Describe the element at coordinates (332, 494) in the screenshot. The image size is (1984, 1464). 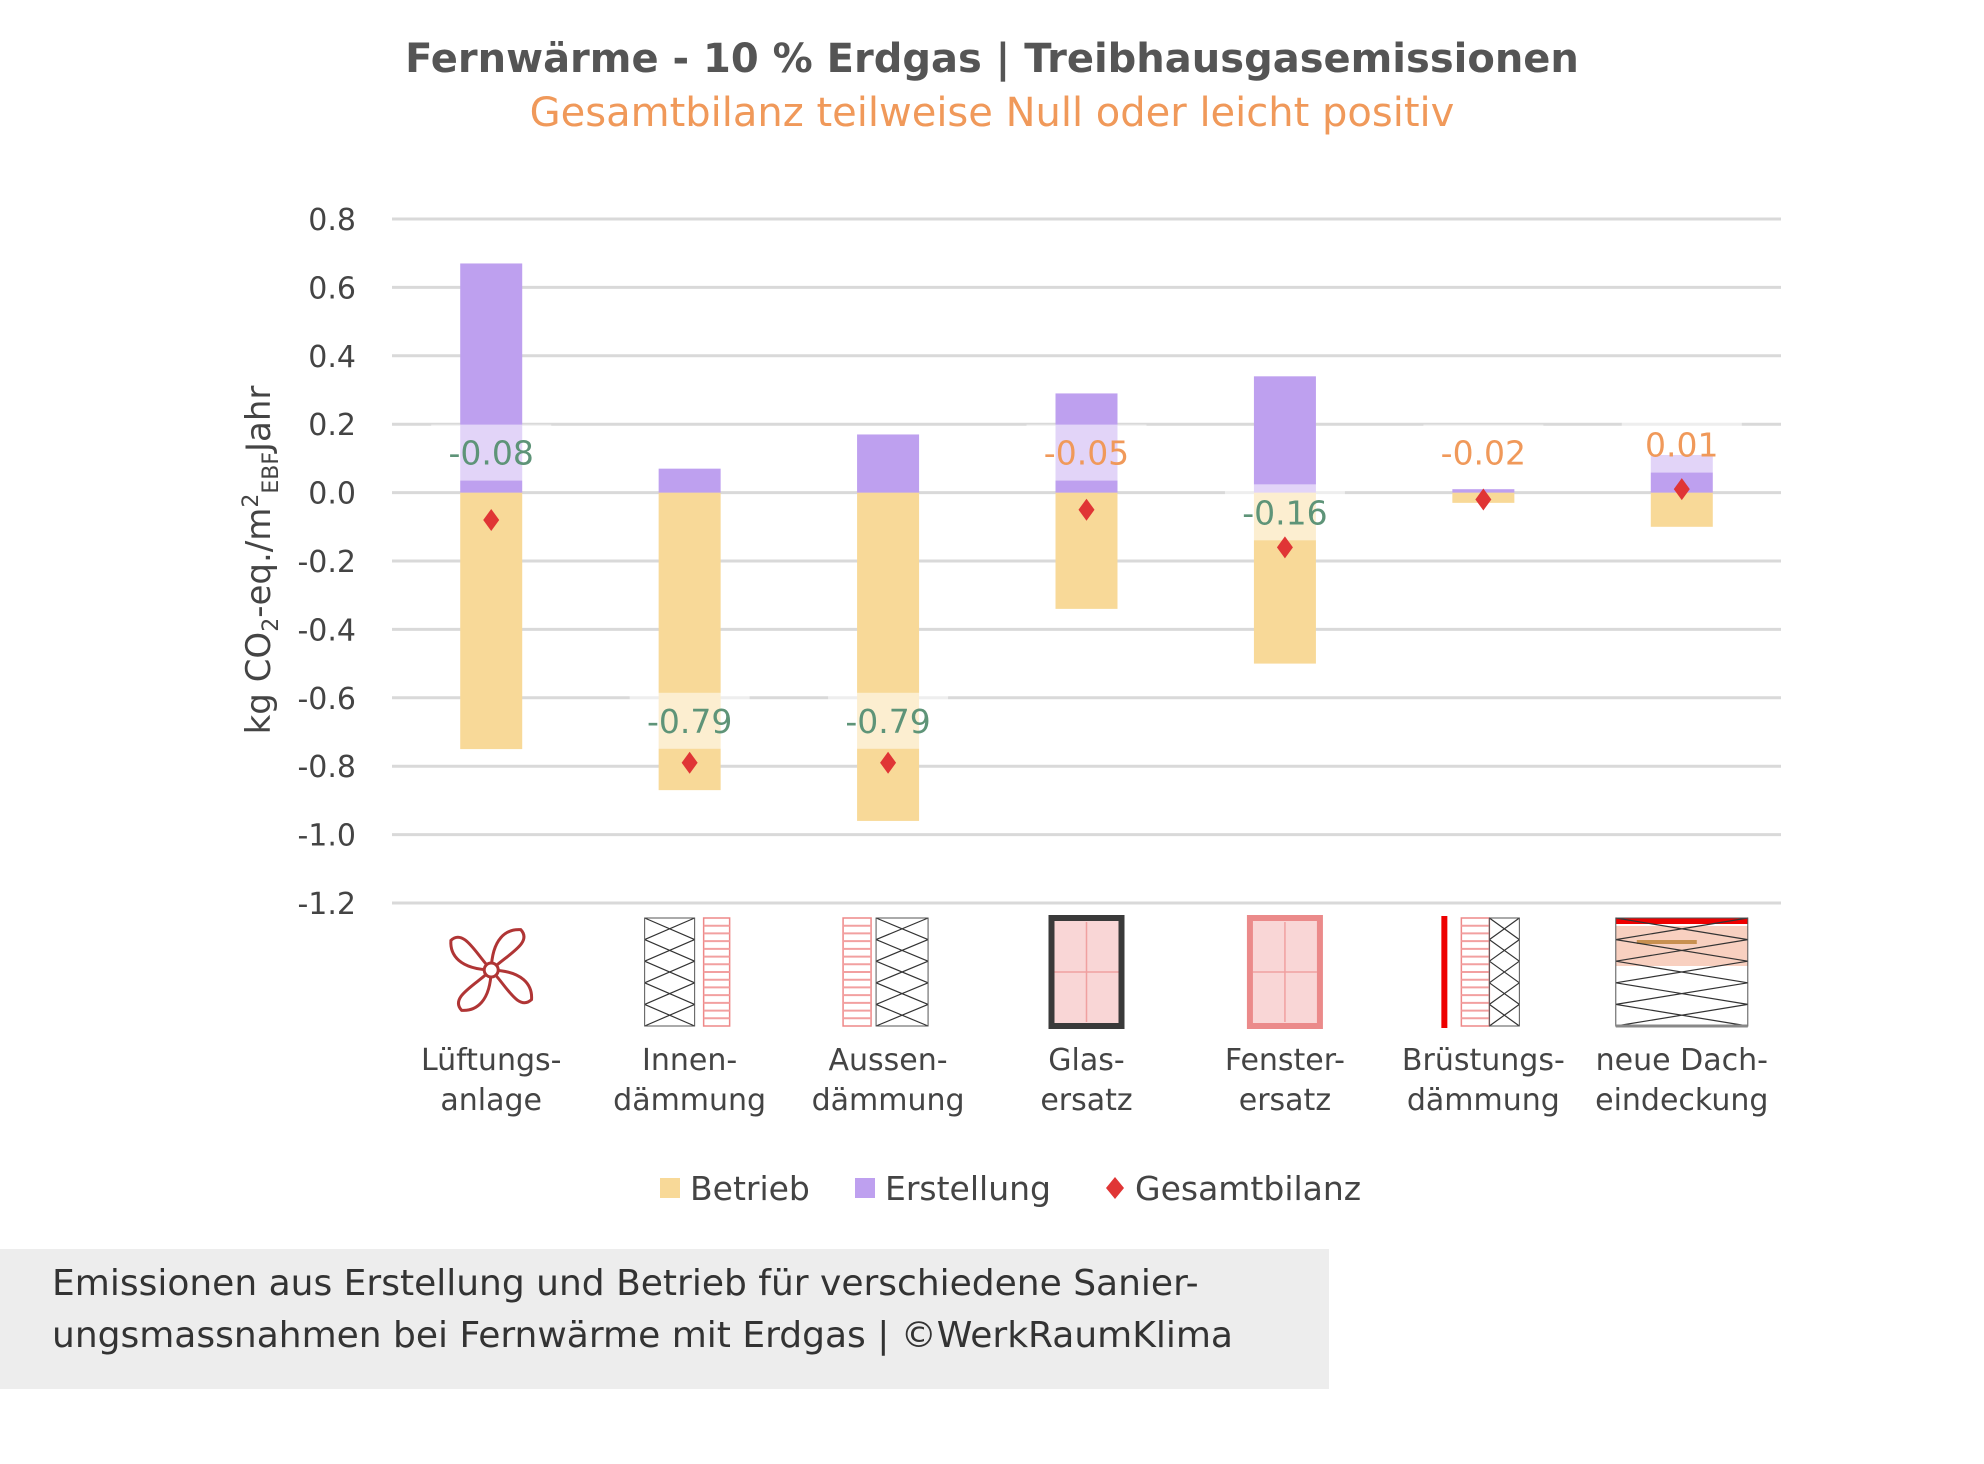
I see `y-tick-label: 0.0` at that location.